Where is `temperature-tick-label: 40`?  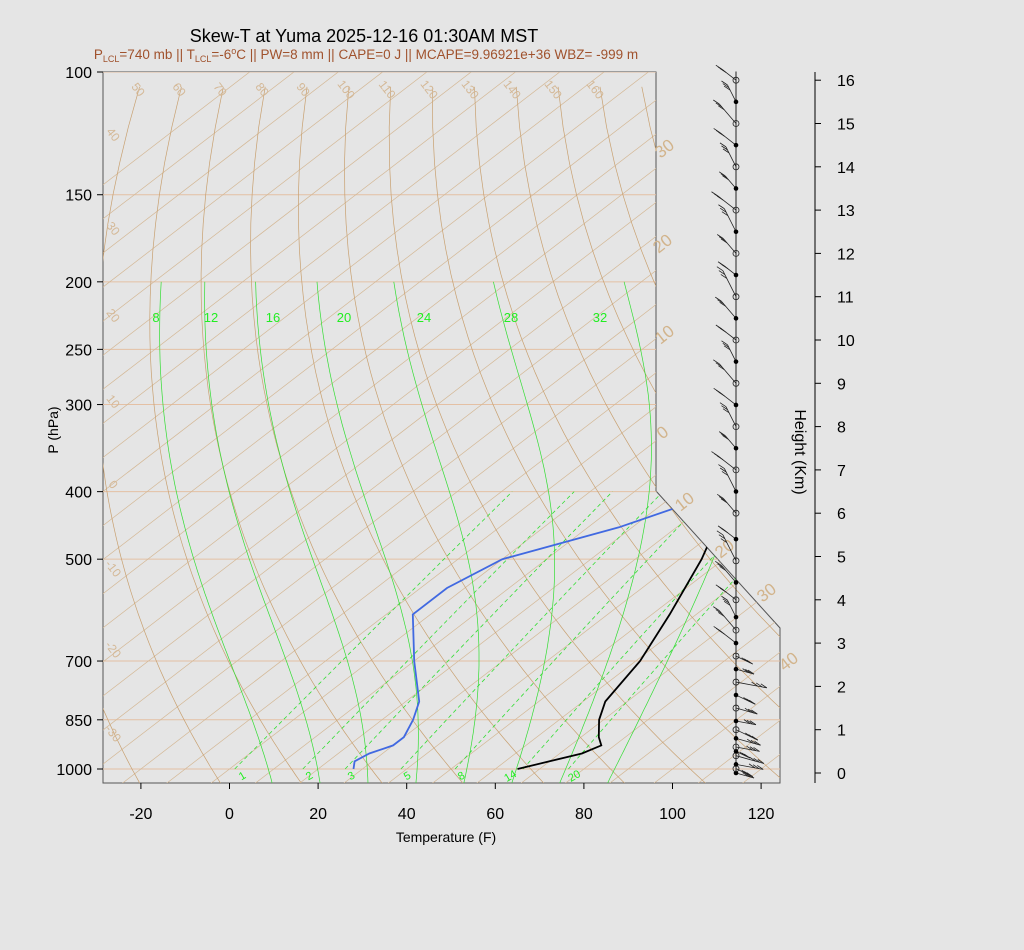
temperature-tick-label: 40 is located at coordinates (407, 814).